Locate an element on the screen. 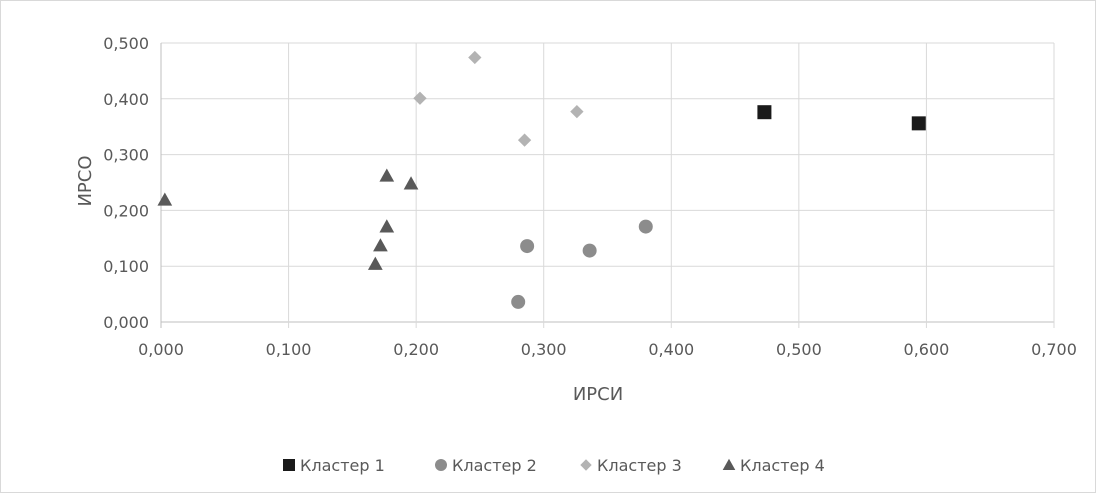 The image size is (1096, 493). x-tick-label: 0,600 is located at coordinates (927, 349).